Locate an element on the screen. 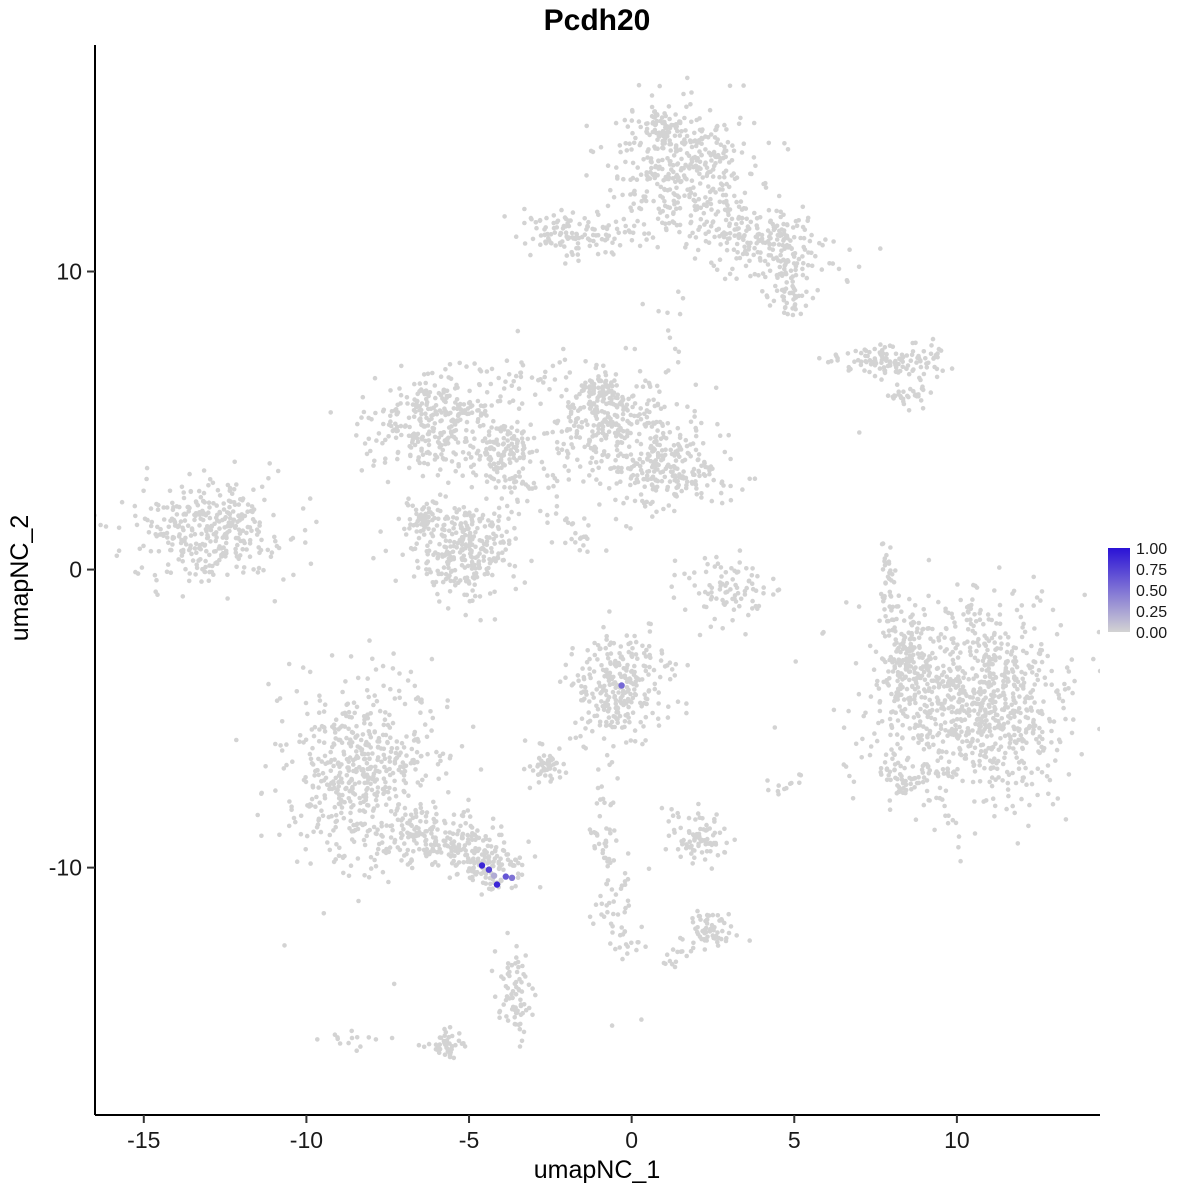  y-axis-title: umapNC_2 is located at coordinates (20, 578).